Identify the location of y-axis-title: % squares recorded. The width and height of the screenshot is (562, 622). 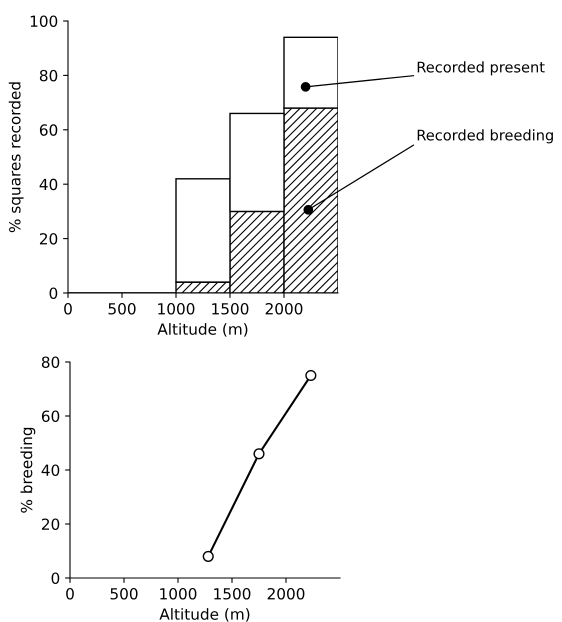
(16, 157).